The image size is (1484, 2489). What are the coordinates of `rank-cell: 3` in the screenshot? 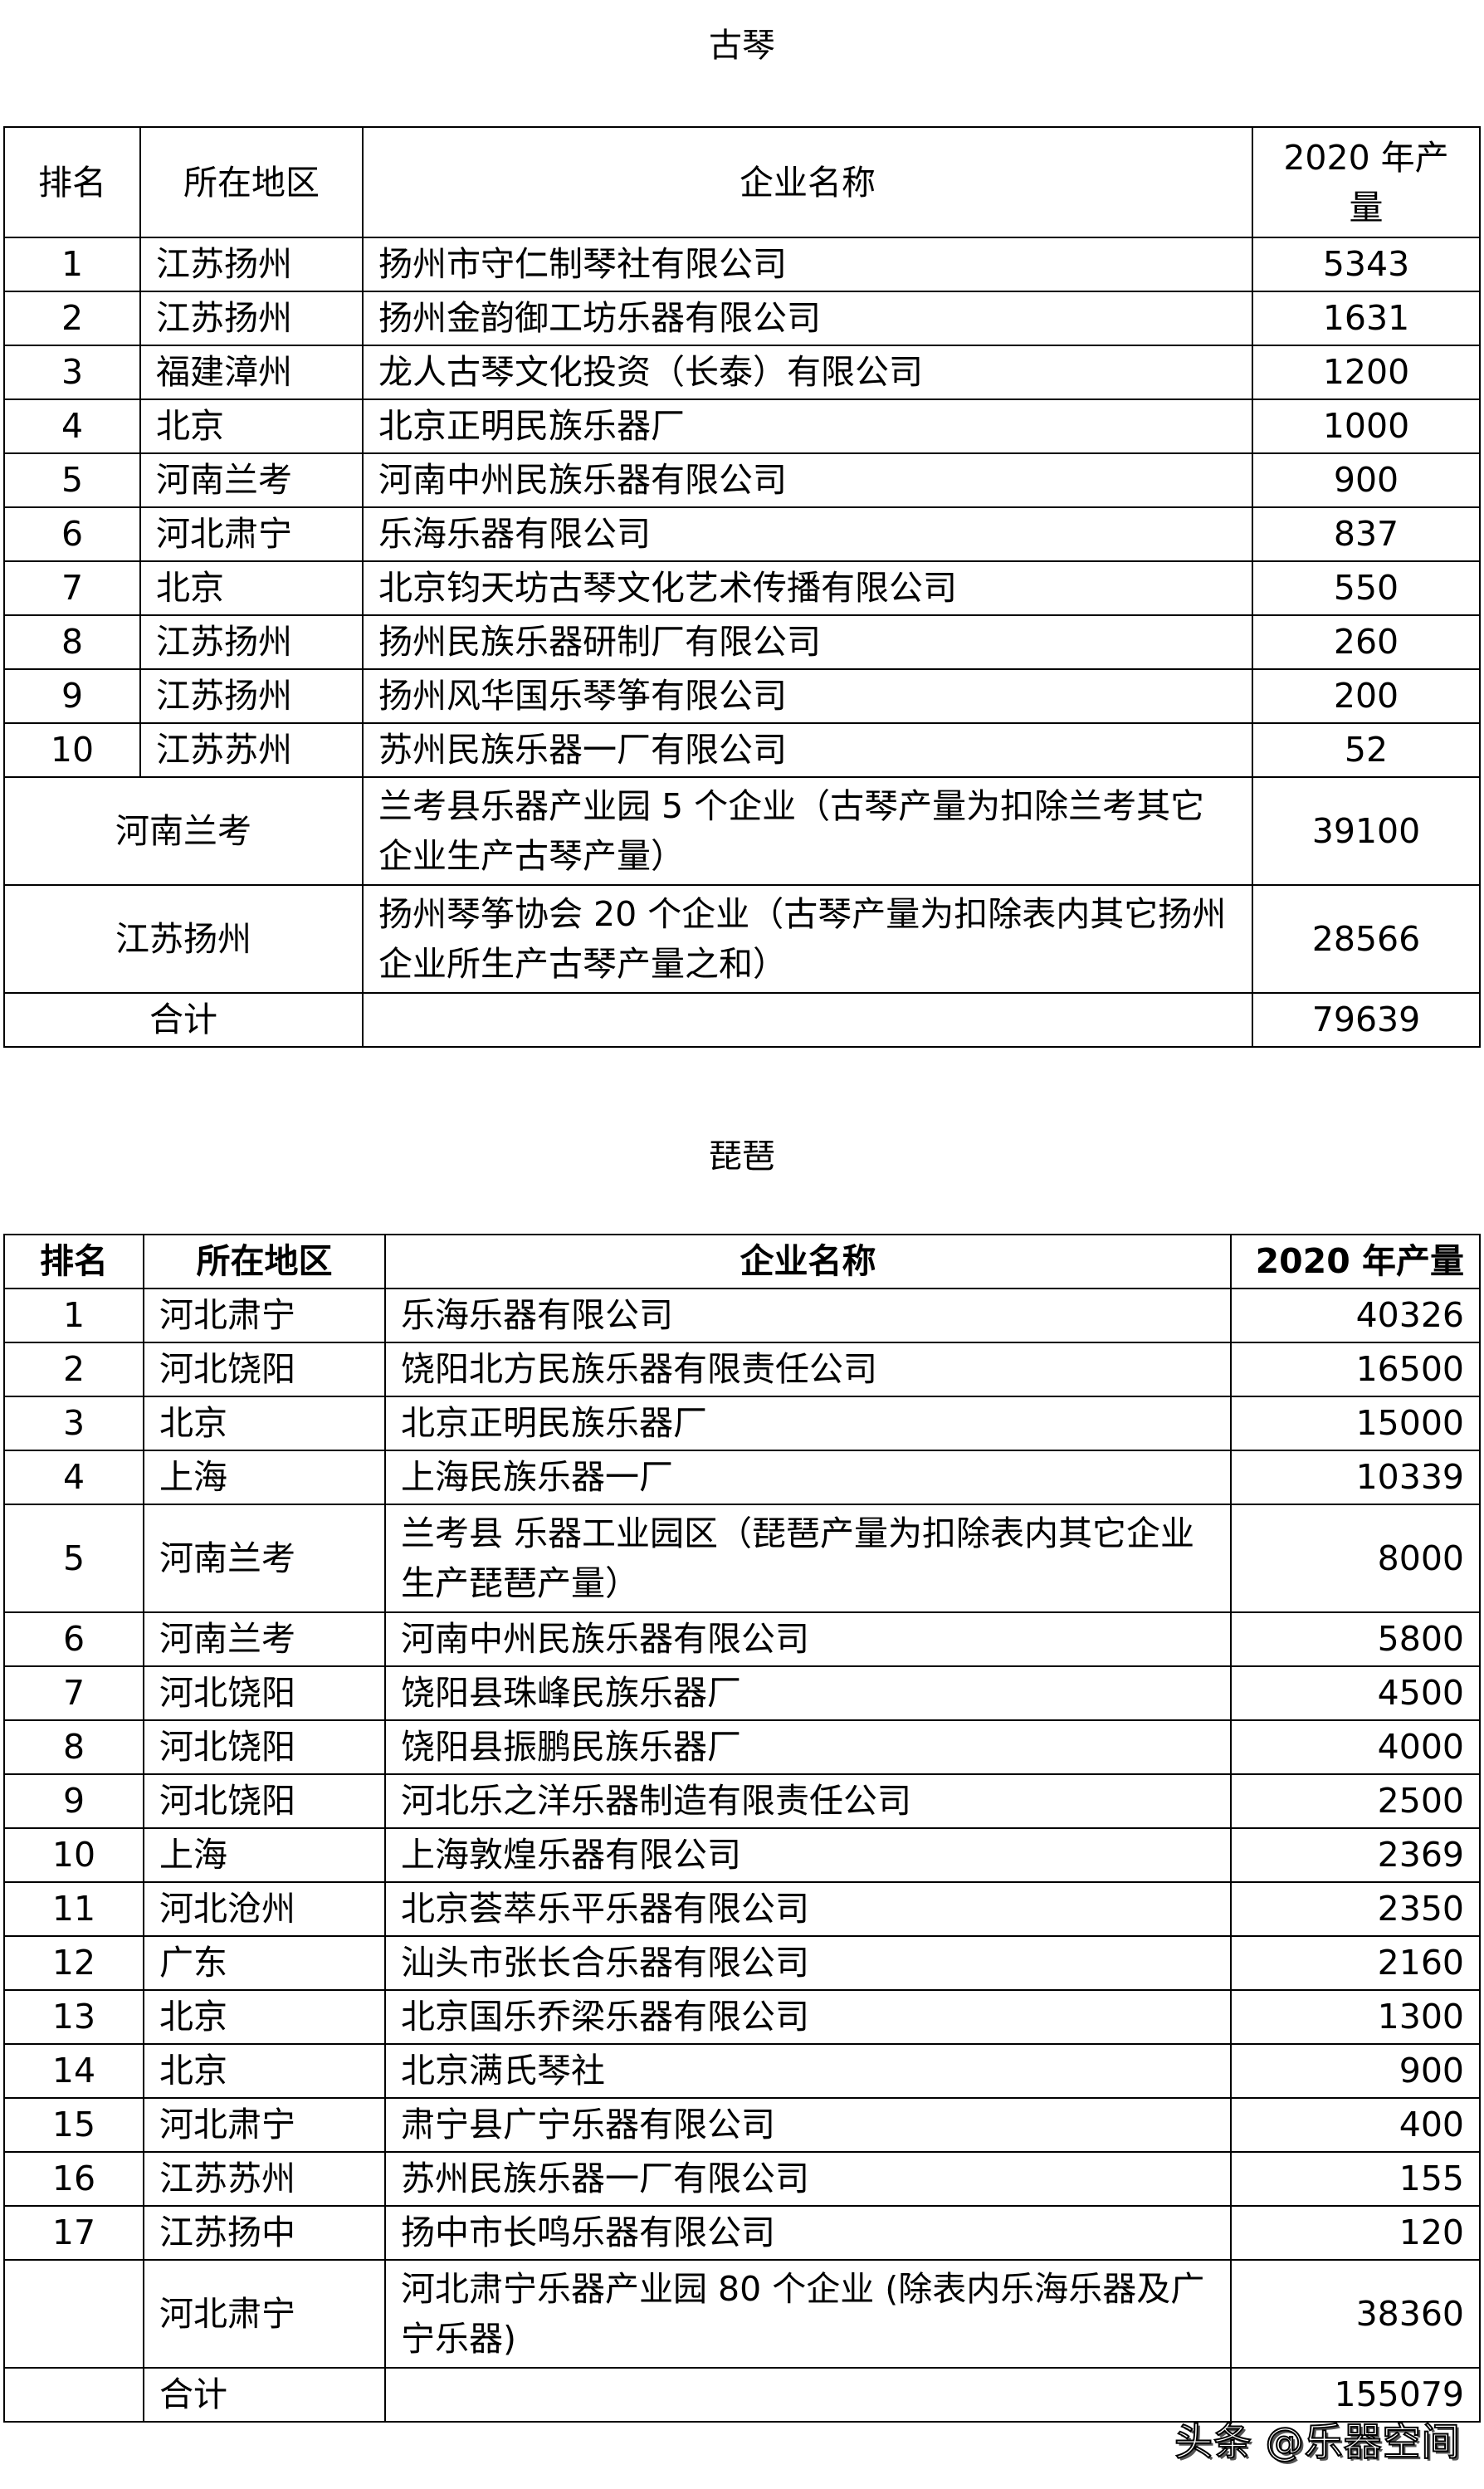 It's located at (72, 372).